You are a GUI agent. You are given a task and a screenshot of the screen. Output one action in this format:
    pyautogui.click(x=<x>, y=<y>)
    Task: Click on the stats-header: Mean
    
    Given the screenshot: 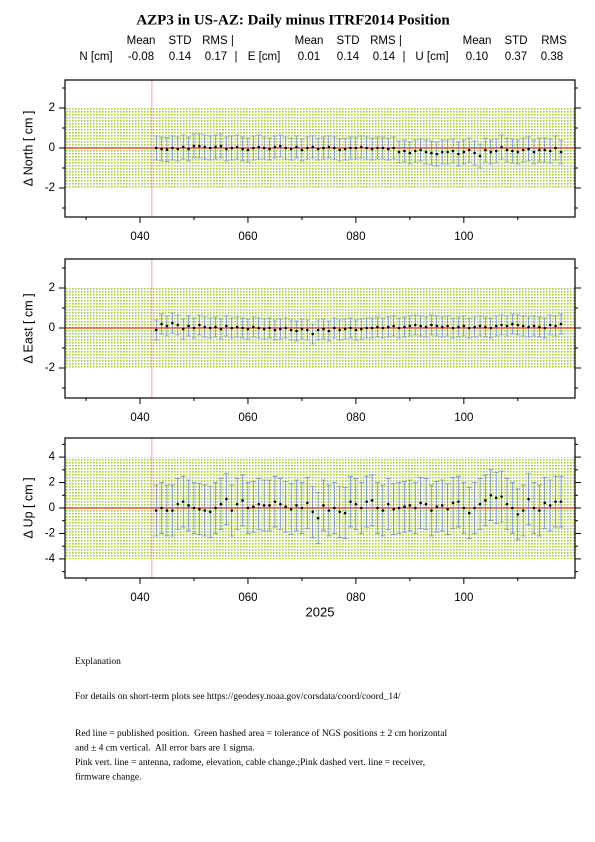 What is the action you would take?
    pyautogui.click(x=141, y=41)
    